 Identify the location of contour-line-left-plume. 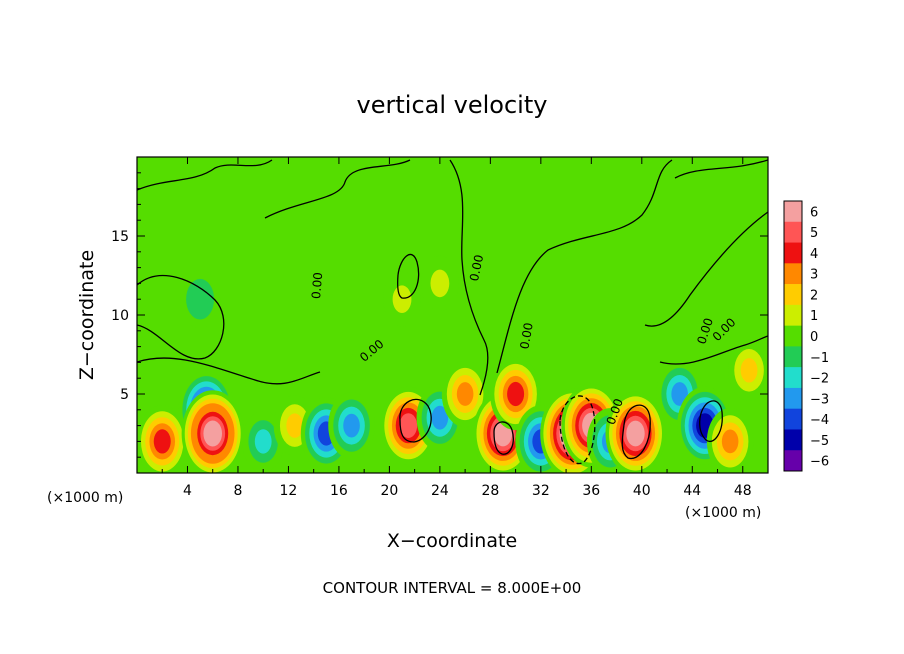
(181, 317).